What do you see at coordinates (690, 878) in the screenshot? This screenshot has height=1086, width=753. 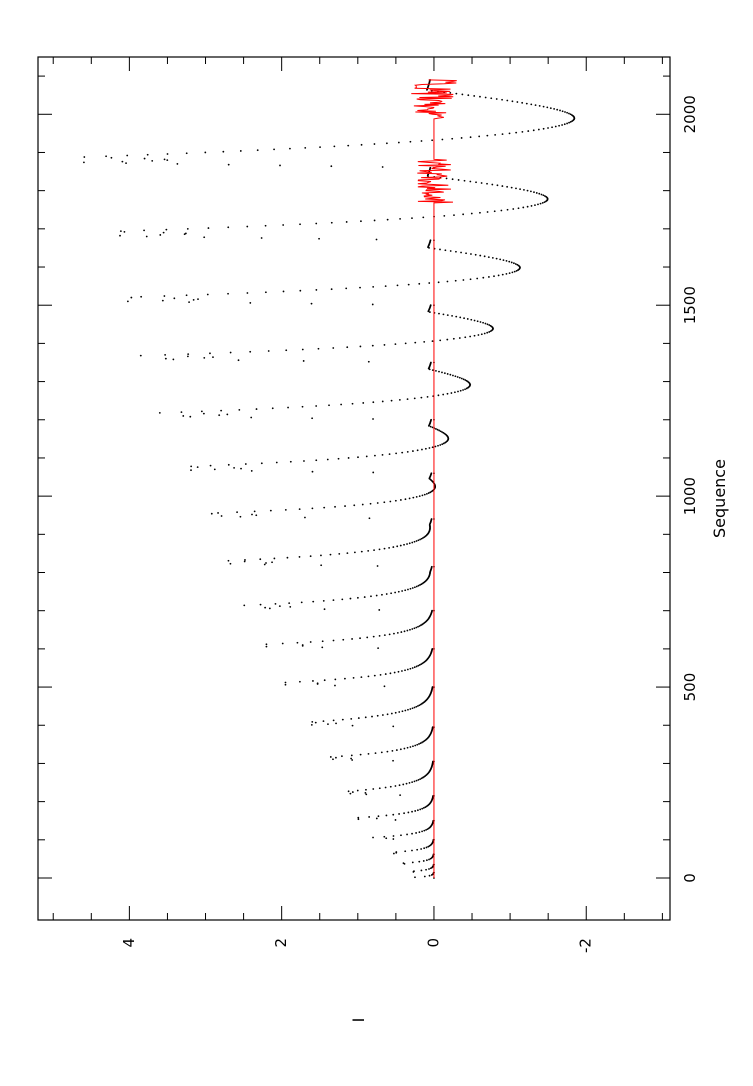 I see `x-tick-label: 0` at bounding box center [690, 878].